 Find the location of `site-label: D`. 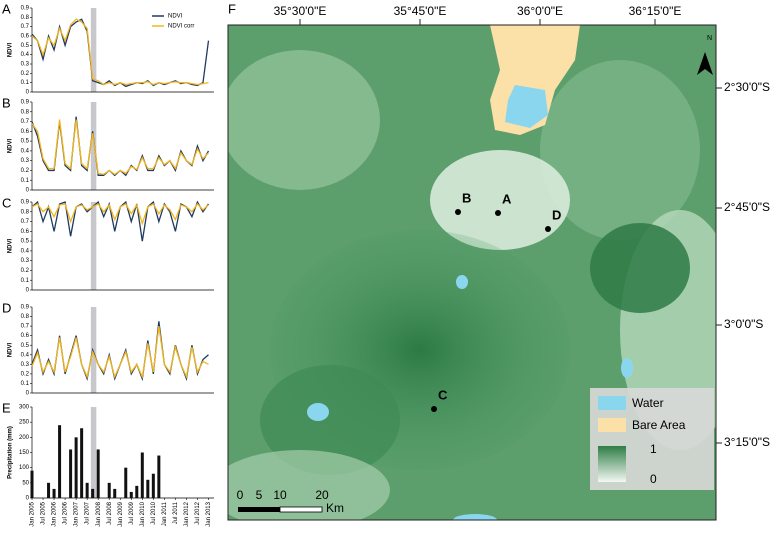

site-label: D is located at coordinates (556, 214).